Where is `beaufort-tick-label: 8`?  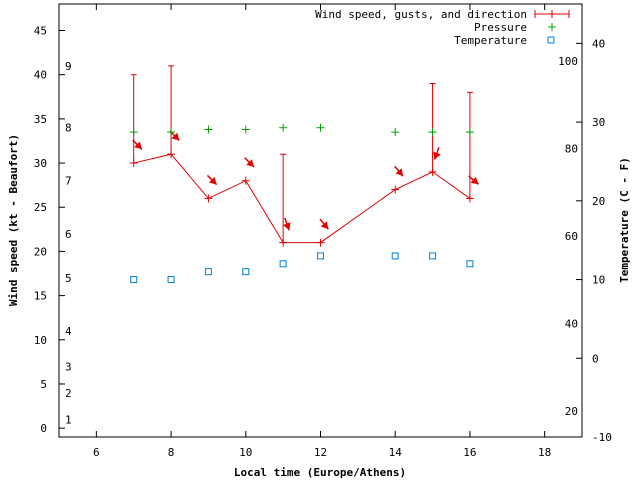
beaufort-tick-label: 8 is located at coordinates (68, 128).